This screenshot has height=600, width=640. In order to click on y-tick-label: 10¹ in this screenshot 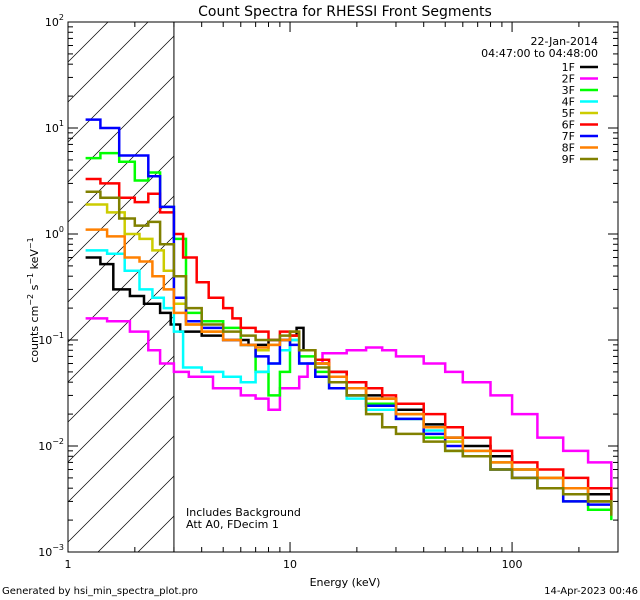, I will do `click(54, 127)`.